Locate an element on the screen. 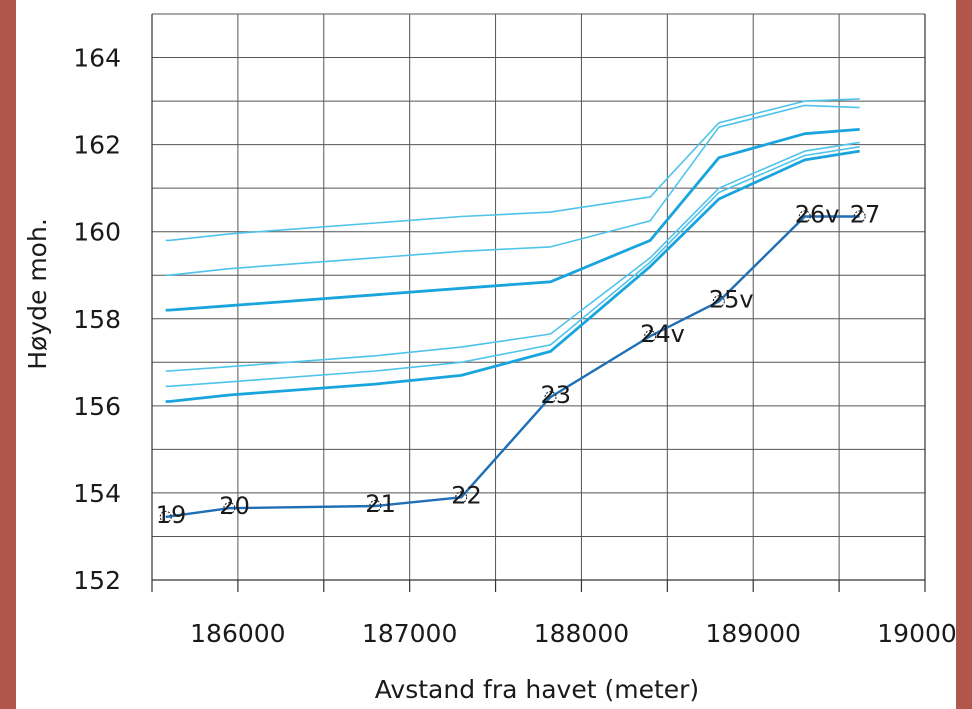 The height and width of the screenshot is (709, 972). y-tick-label: 164 is located at coordinates (97, 58).